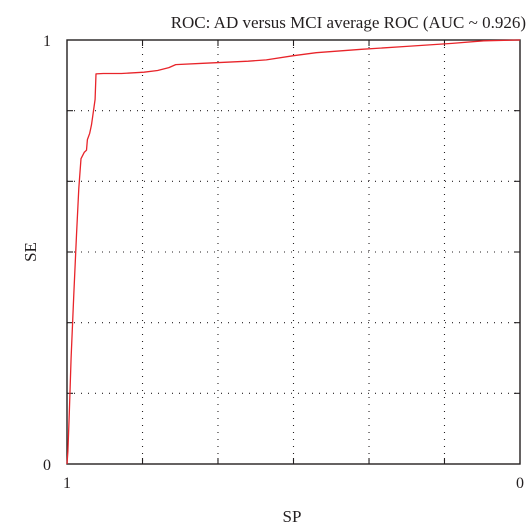 This screenshot has width=532, height=527. Describe the element at coordinates (292, 516) in the screenshot. I see `x-axis-label: SP` at that location.